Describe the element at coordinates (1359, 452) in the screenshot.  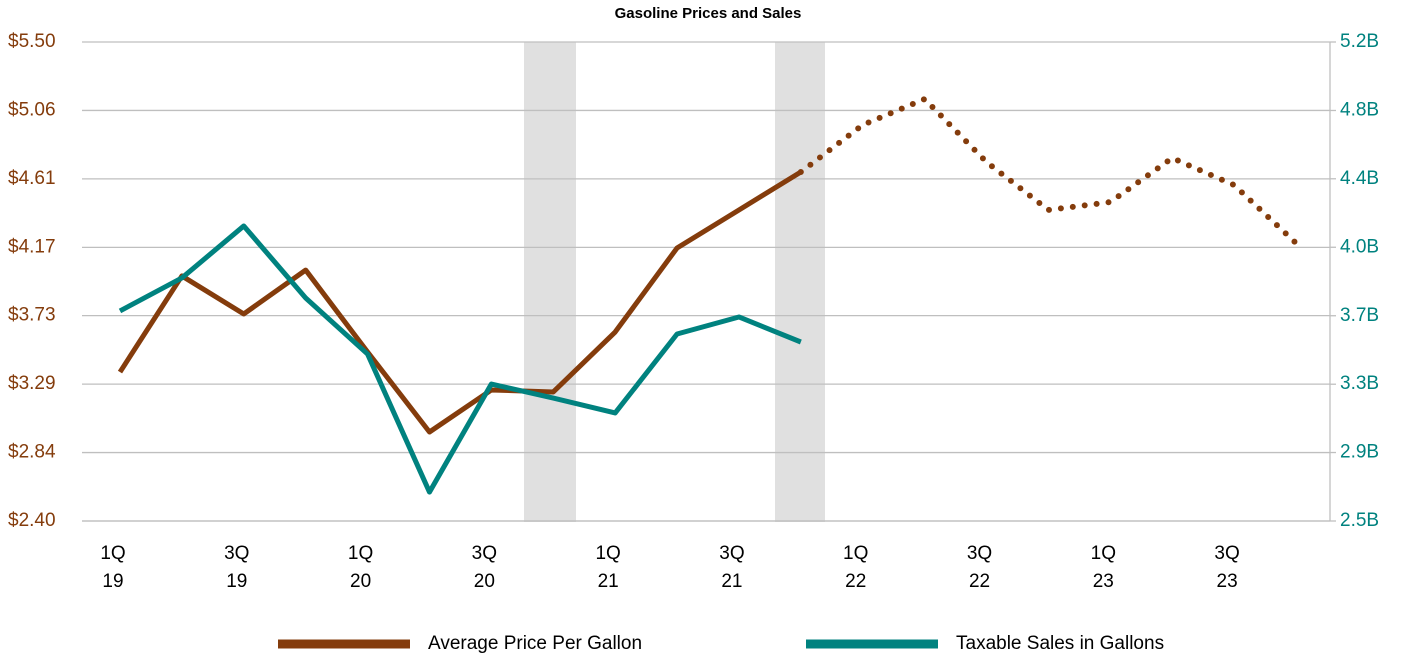
I see `y2-tick-label: 2.9B` at that location.